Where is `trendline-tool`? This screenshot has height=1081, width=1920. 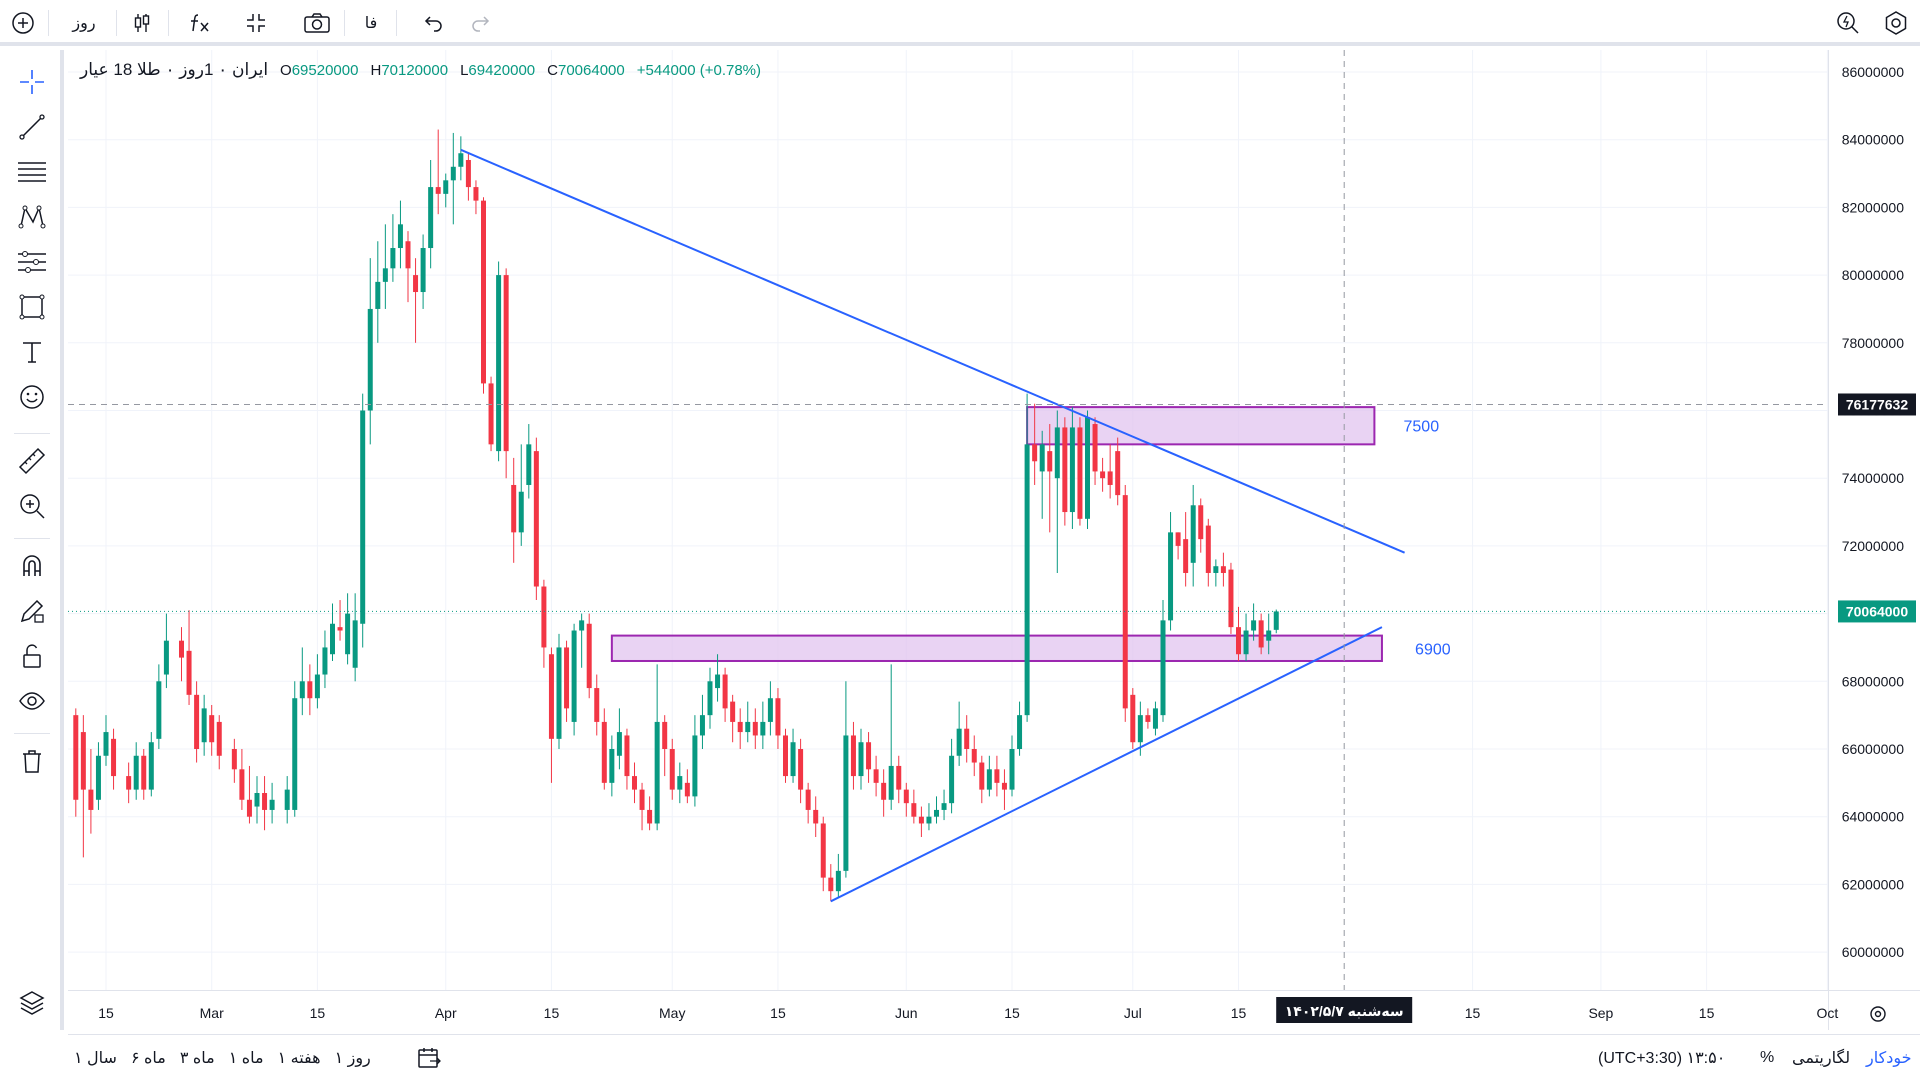 trendline-tool is located at coordinates (32, 127).